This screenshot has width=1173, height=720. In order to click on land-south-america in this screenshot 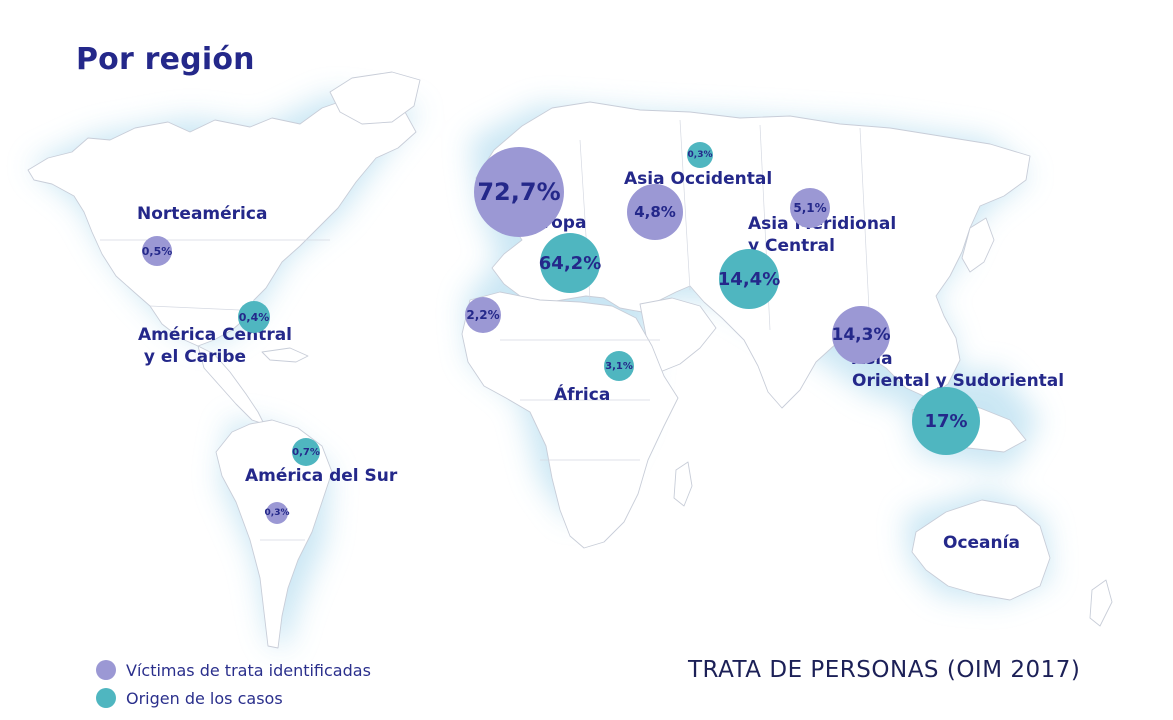, I will do `click(274, 534)`.